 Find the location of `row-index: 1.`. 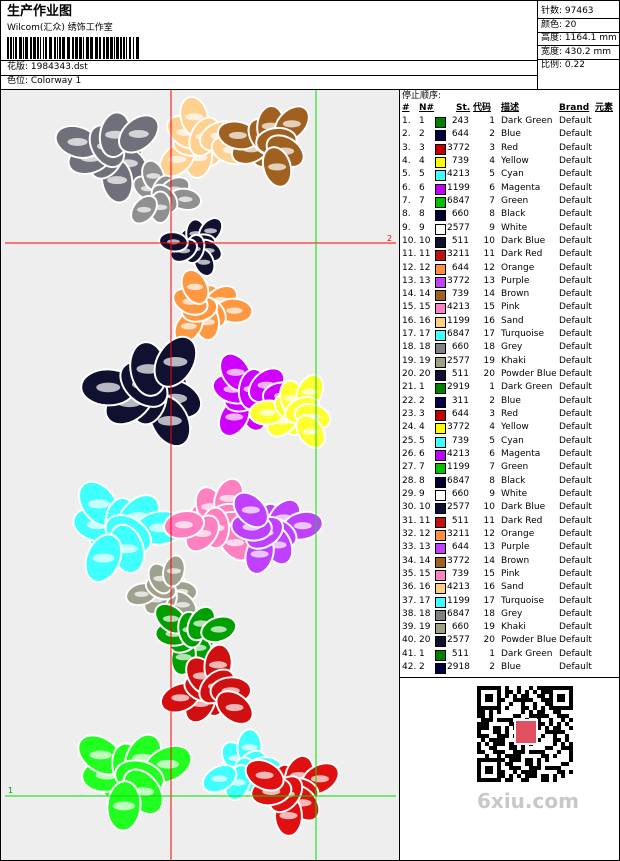

row-index: 1. is located at coordinates (406, 121).